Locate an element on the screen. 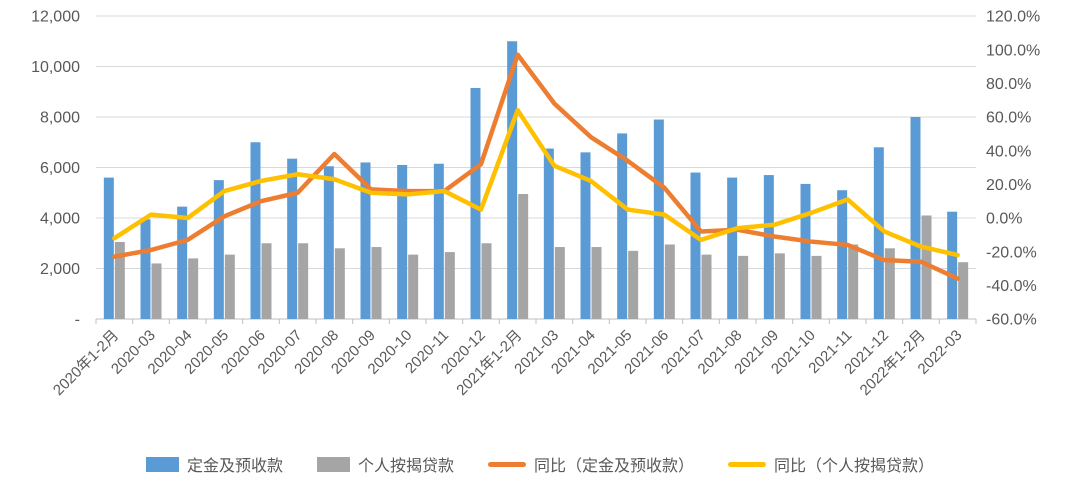 This screenshot has width=1080, height=497. legend-label-deposits: 定金及预收款 is located at coordinates (234, 466).